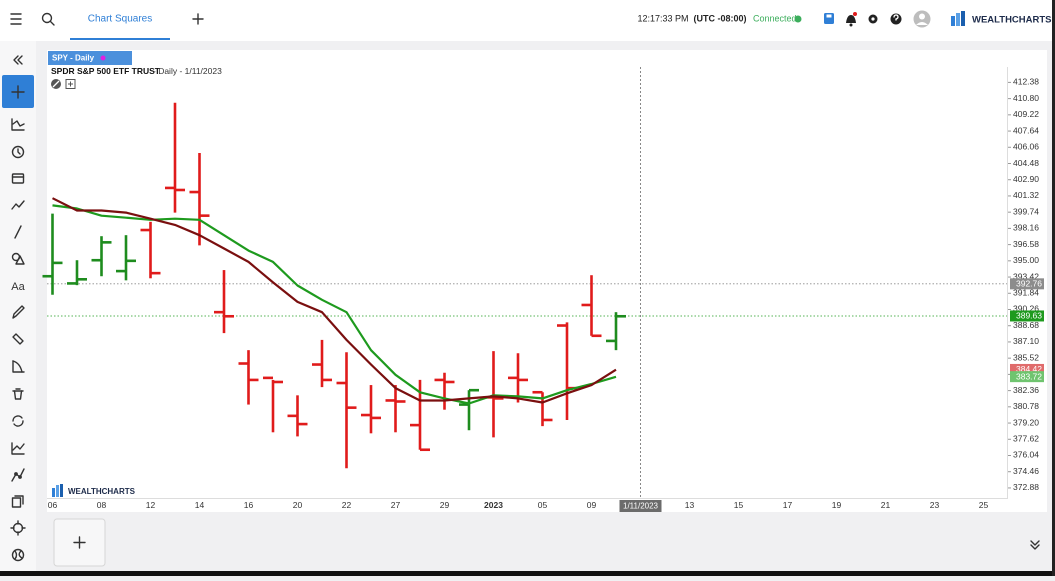  Describe the element at coordinates (1026, 439) in the screenshot. I see `y-tick-label: 377.62` at that location.